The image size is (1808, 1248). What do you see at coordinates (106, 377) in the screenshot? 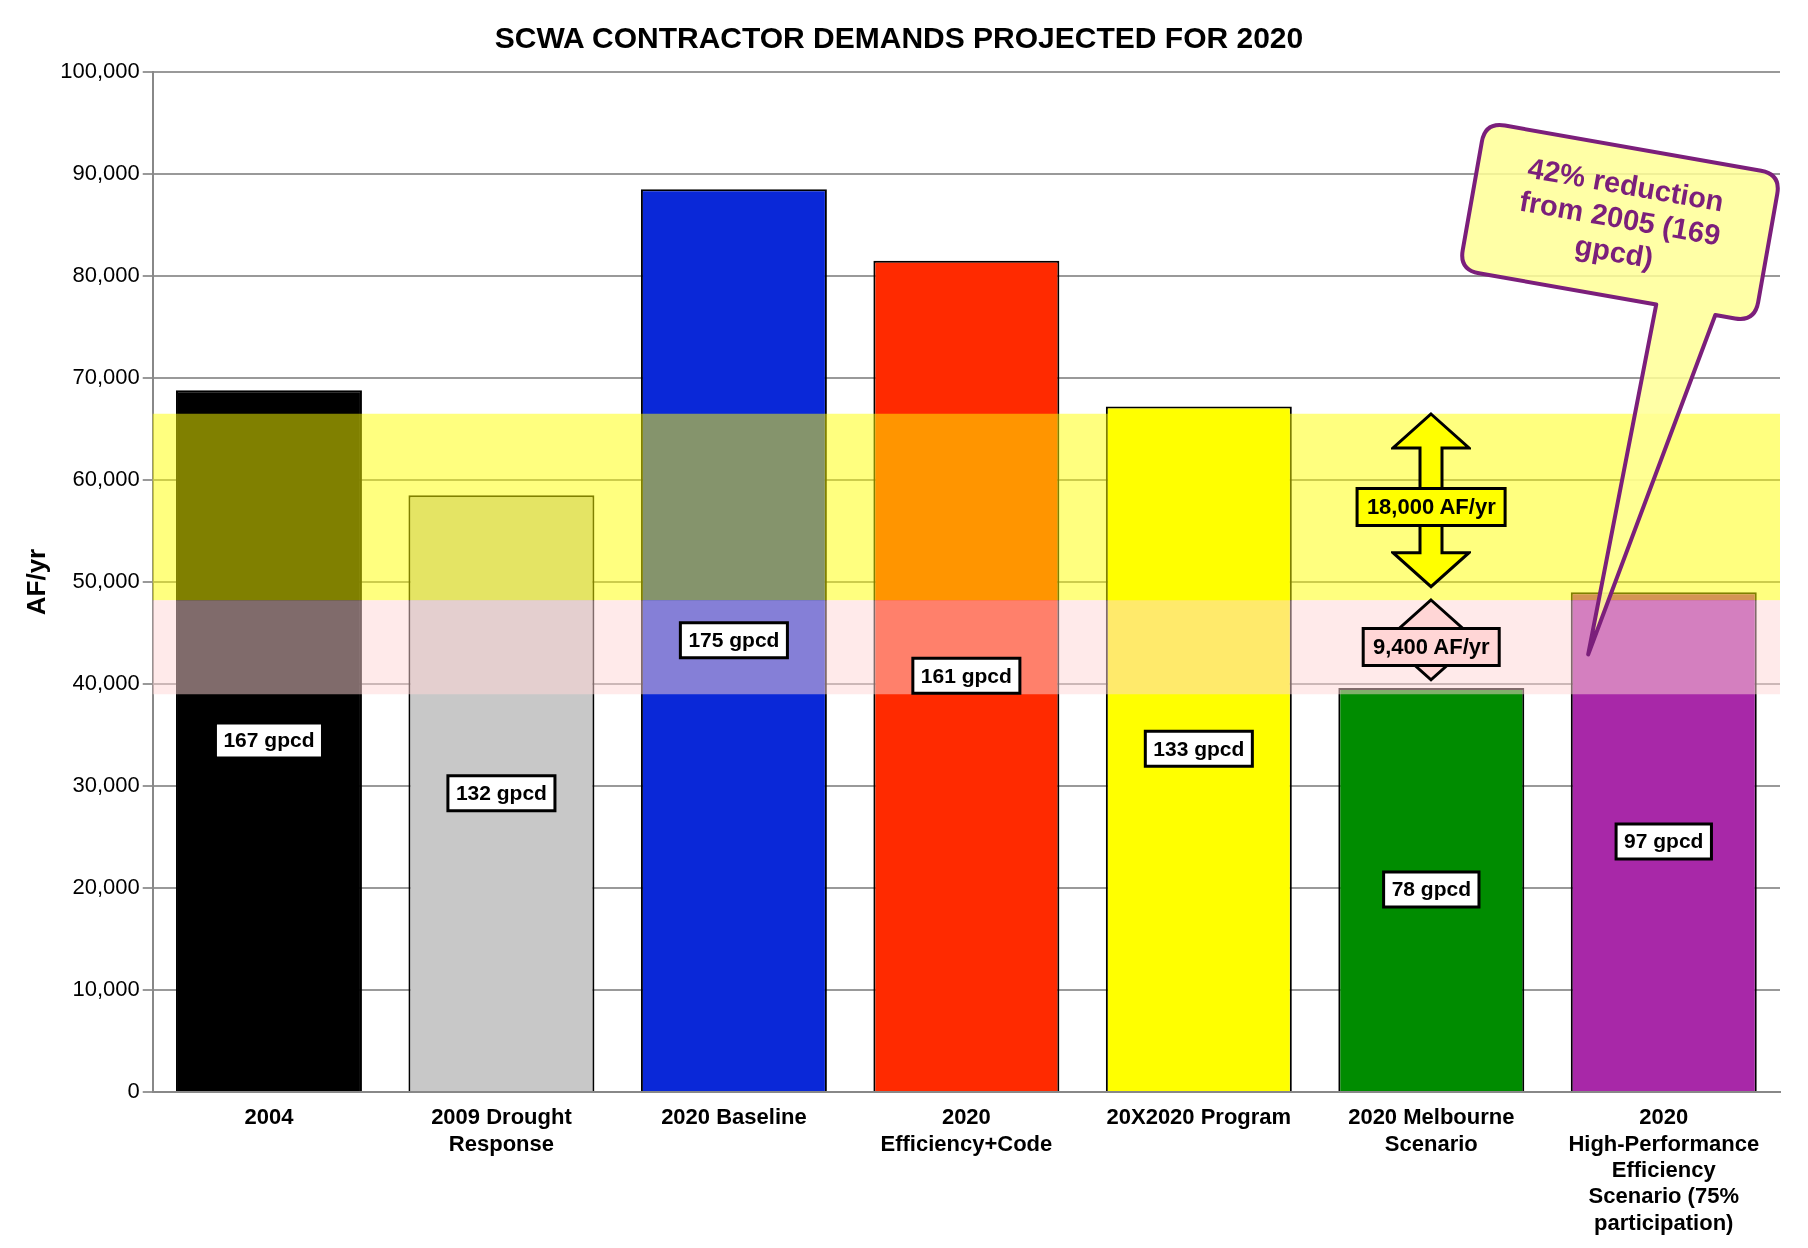
I see `y-tick-label: 70,000` at bounding box center [106, 377].